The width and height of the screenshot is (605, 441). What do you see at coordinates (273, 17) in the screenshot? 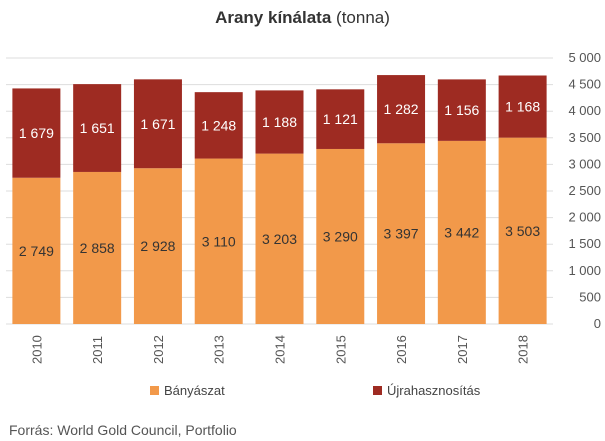
I see `chart-title-main: Arany kínálata` at bounding box center [273, 17].